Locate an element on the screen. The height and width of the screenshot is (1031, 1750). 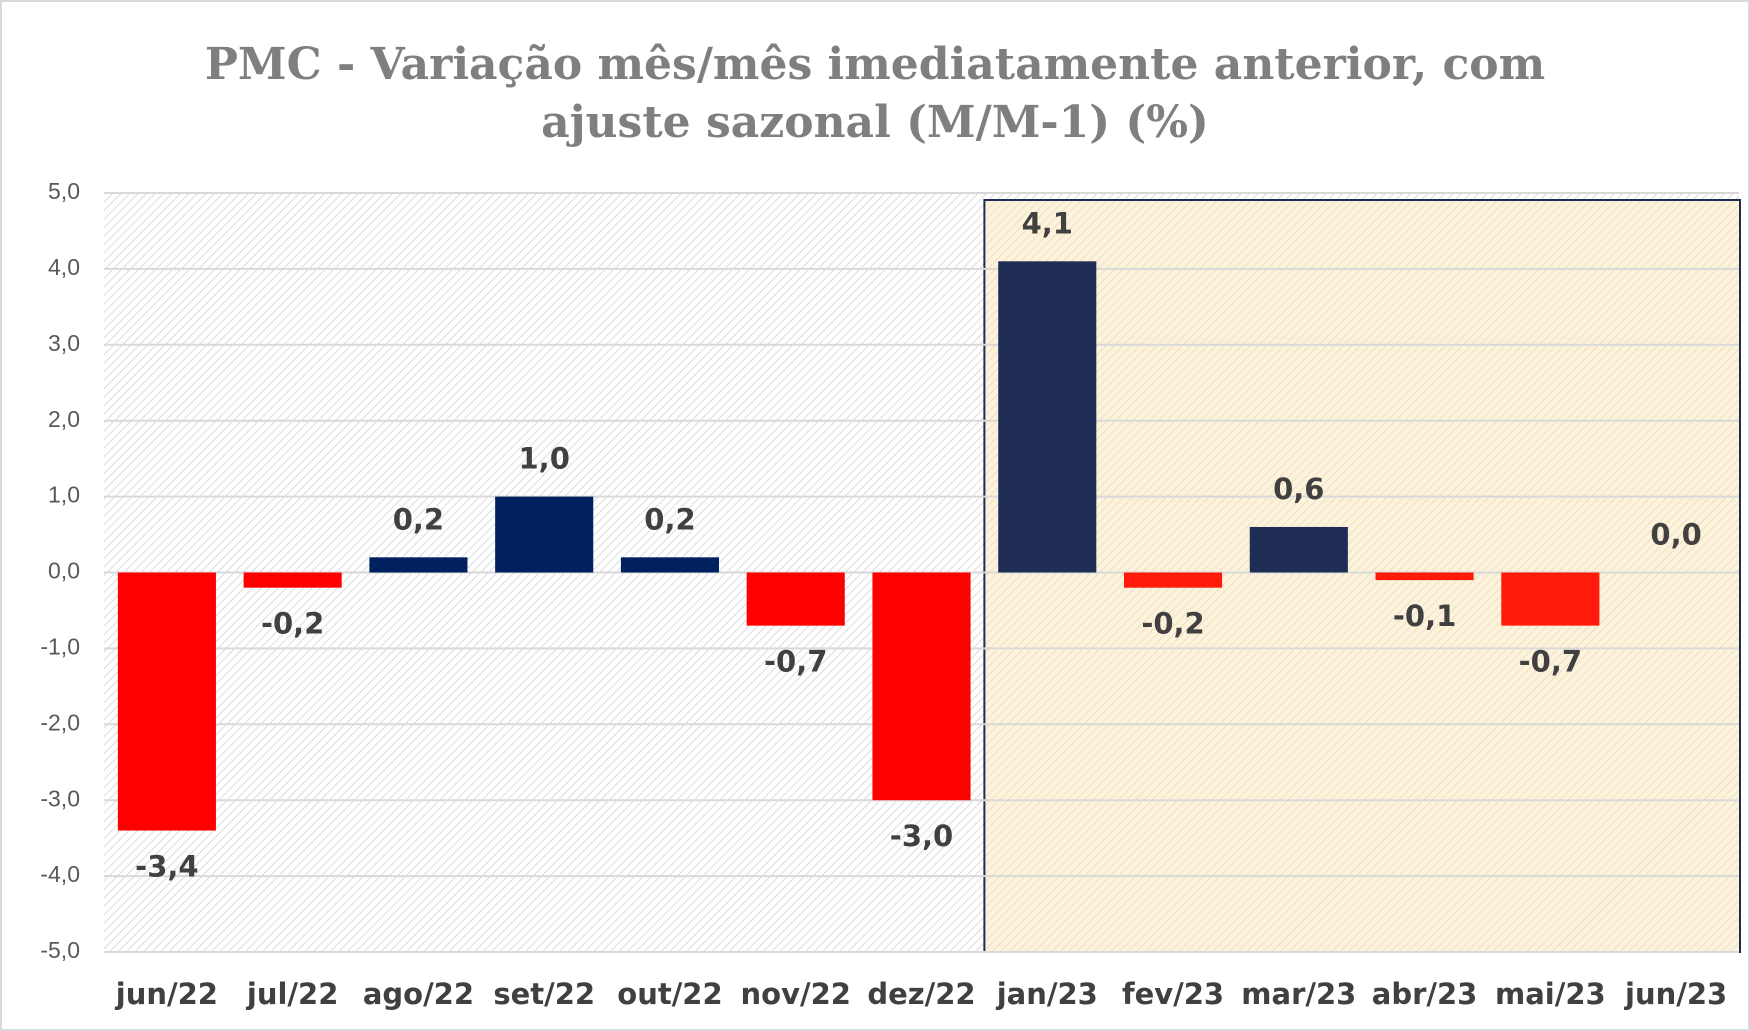
x-tick-label: jan/23 is located at coordinates (1047, 994).